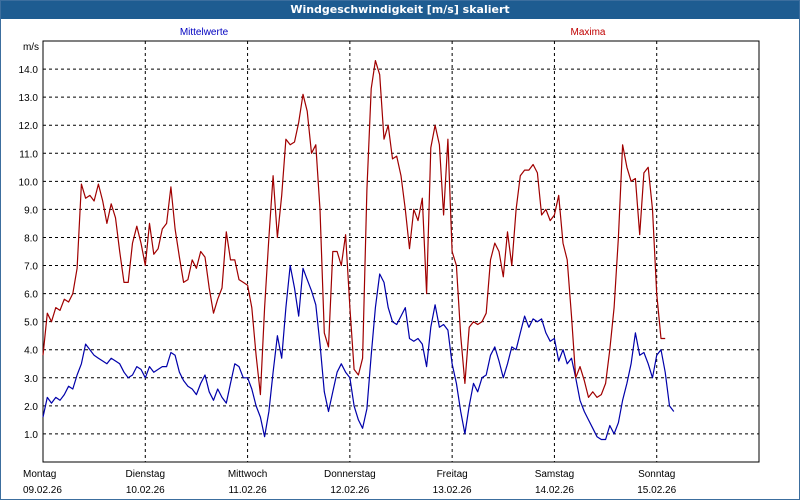 Image resolution: width=800 pixels, height=500 pixels. What do you see at coordinates (452, 490) in the screenshot?
I see `x-tick-date: 13.02.26` at bounding box center [452, 490].